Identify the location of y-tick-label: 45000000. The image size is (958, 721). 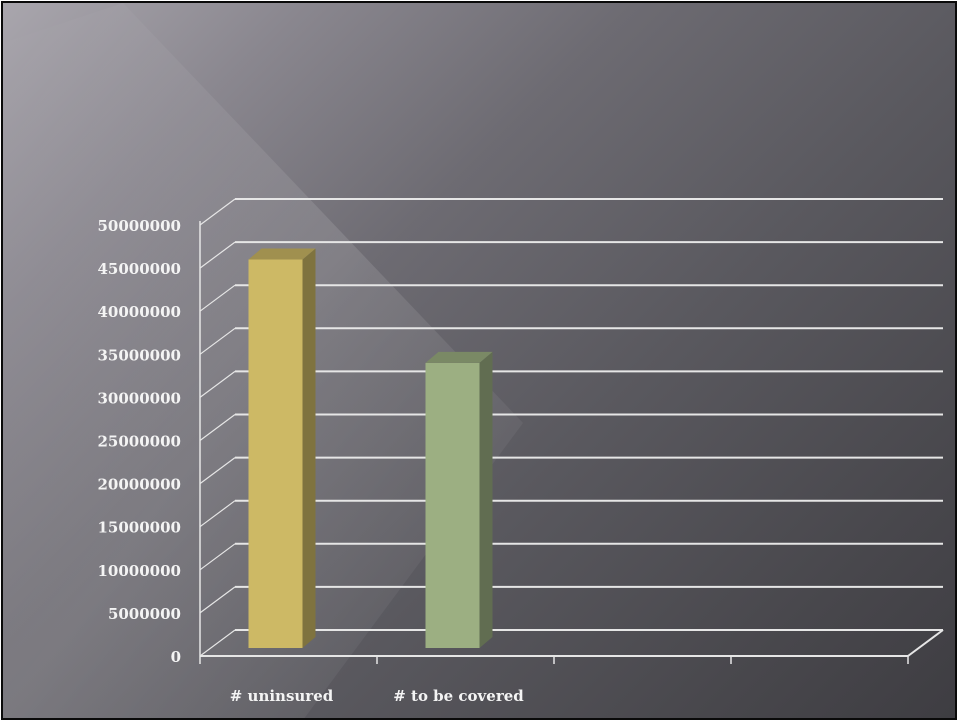
(140, 269).